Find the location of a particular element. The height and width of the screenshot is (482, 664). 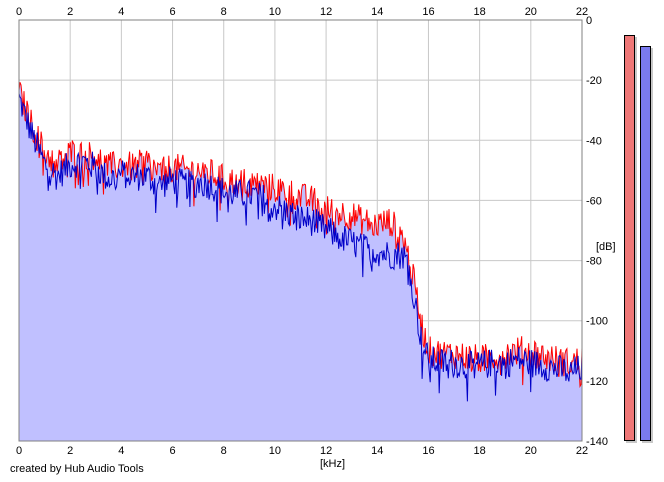

x-tick-labels-top: 0 2 4 6 8 10 12 14 16 18 20 22 is located at coordinates (302, 12).